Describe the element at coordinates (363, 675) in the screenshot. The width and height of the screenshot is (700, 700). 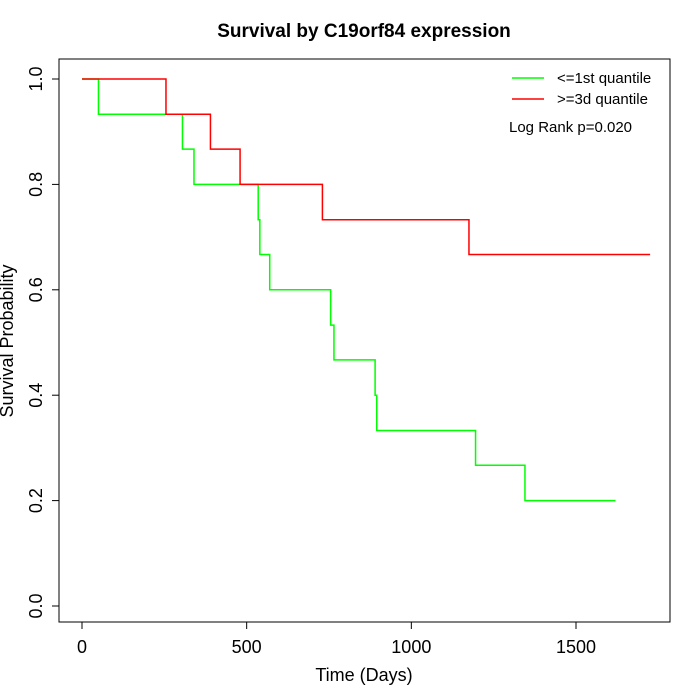
I see `x-axis-label: Time (Days)` at that location.